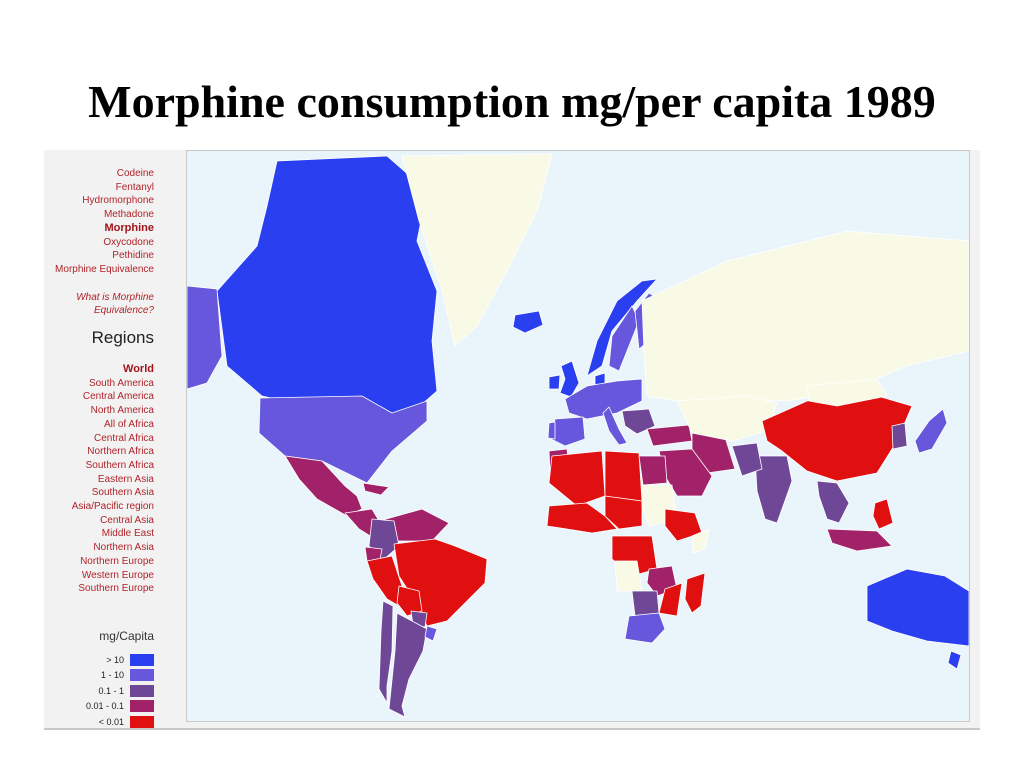 Image resolution: width=1024 pixels, height=768 pixels. I want to click on legend-row: 1 - 10, so click(120, 676).